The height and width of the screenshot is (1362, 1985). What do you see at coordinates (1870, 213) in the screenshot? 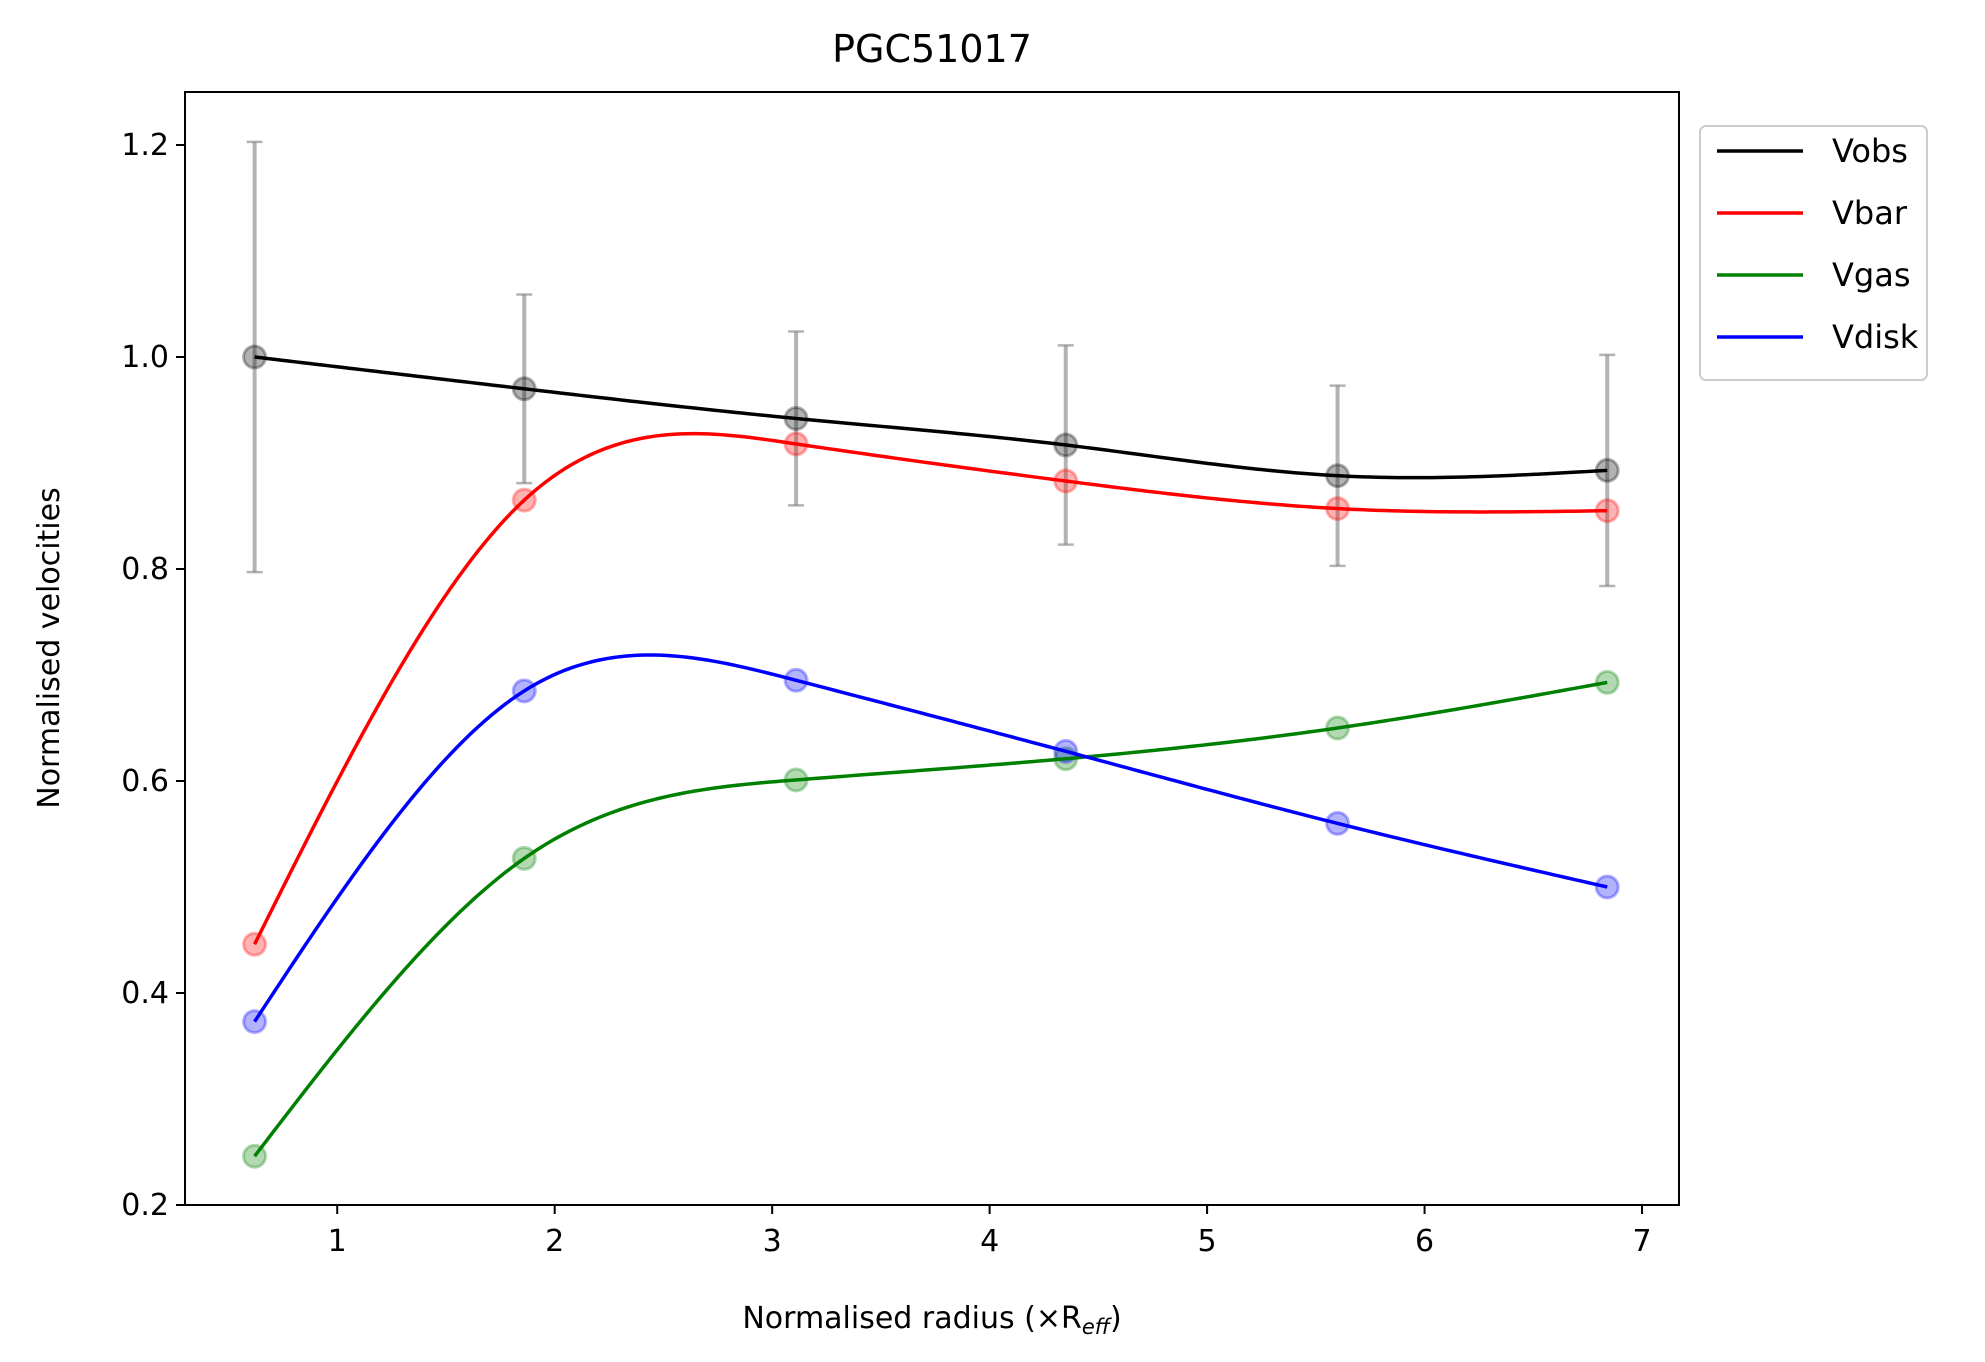
I see `legend-label-vbar: Vbar` at bounding box center [1870, 213].